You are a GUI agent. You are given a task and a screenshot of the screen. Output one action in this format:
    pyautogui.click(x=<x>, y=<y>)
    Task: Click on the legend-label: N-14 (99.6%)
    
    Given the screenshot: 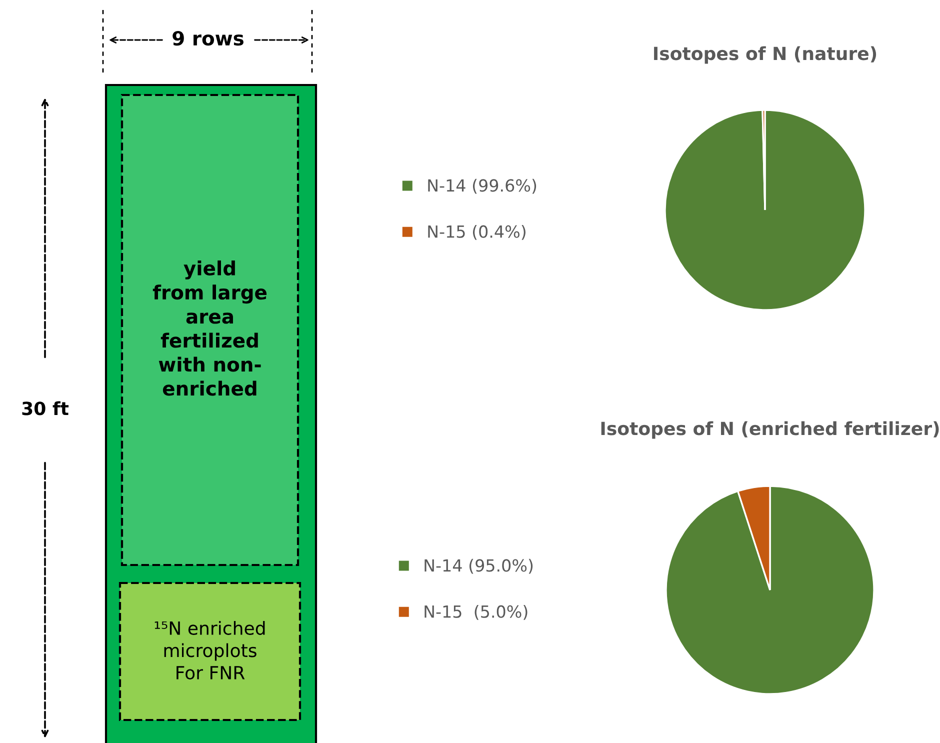 What is the action you would take?
    pyautogui.click(x=482, y=186)
    